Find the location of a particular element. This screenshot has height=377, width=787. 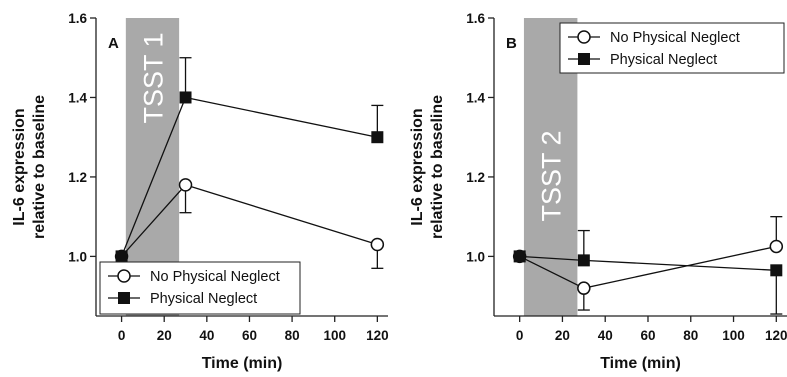

panel-label: B is located at coordinates (511, 43).